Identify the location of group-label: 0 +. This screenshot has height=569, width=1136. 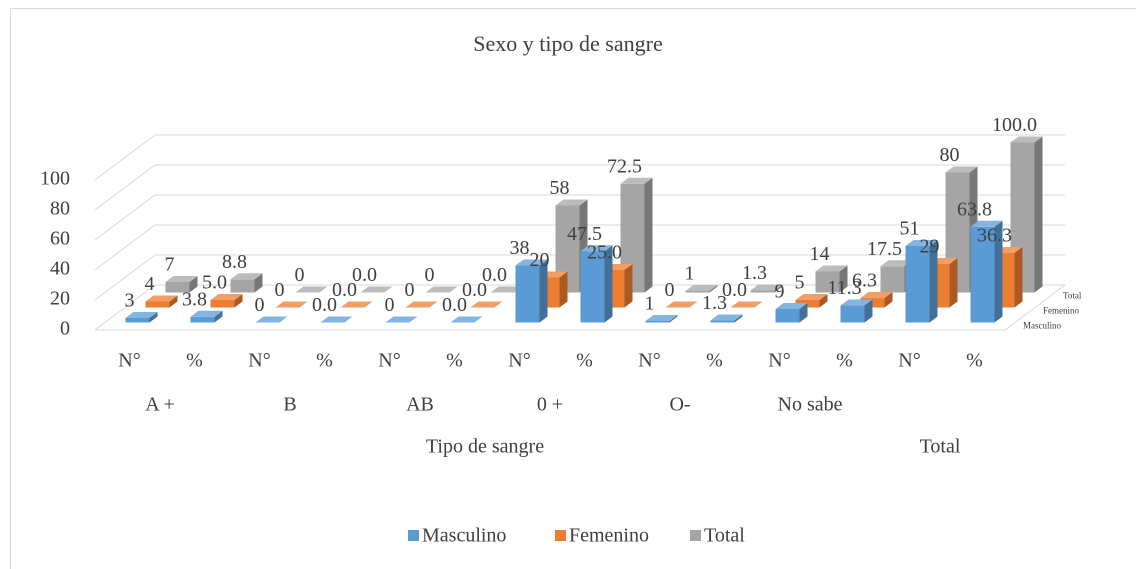
(550, 405).